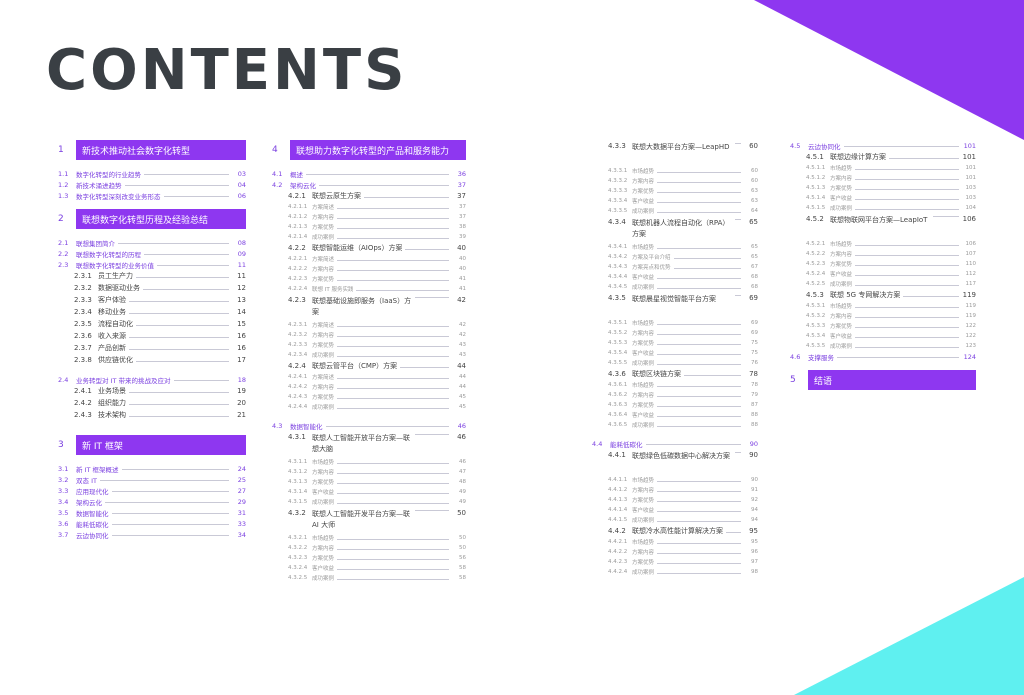  What do you see at coordinates (881, 295) in the screenshot?
I see `toc-entry: 4.5.3 联想 5G 专网解决方案 119` at bounding box center [881, 295].